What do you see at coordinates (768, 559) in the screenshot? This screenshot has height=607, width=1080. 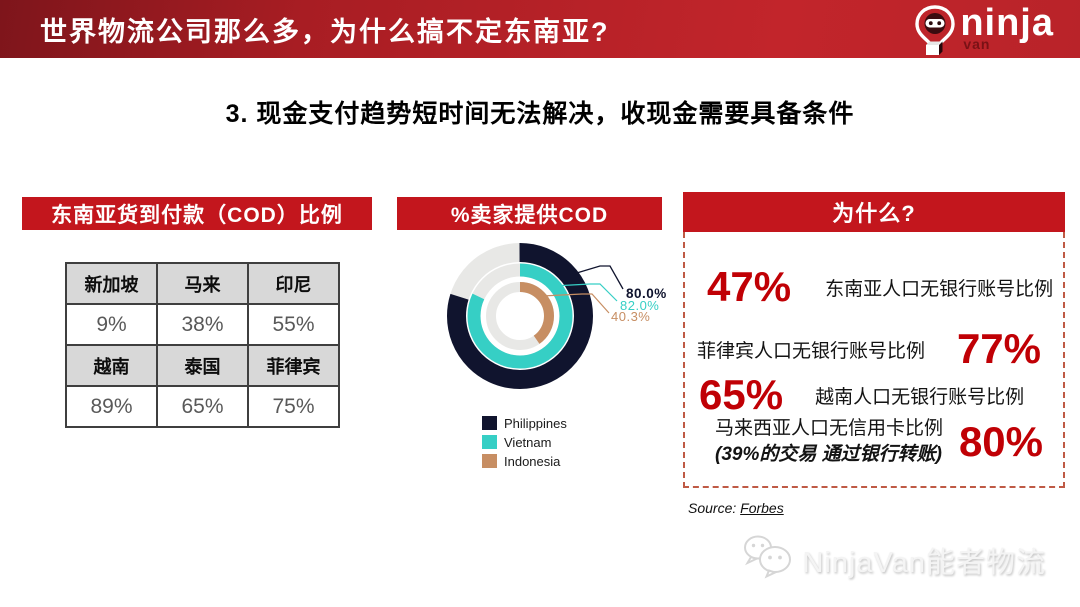 I see `wechat-icon` at bounding box center [768, 559].